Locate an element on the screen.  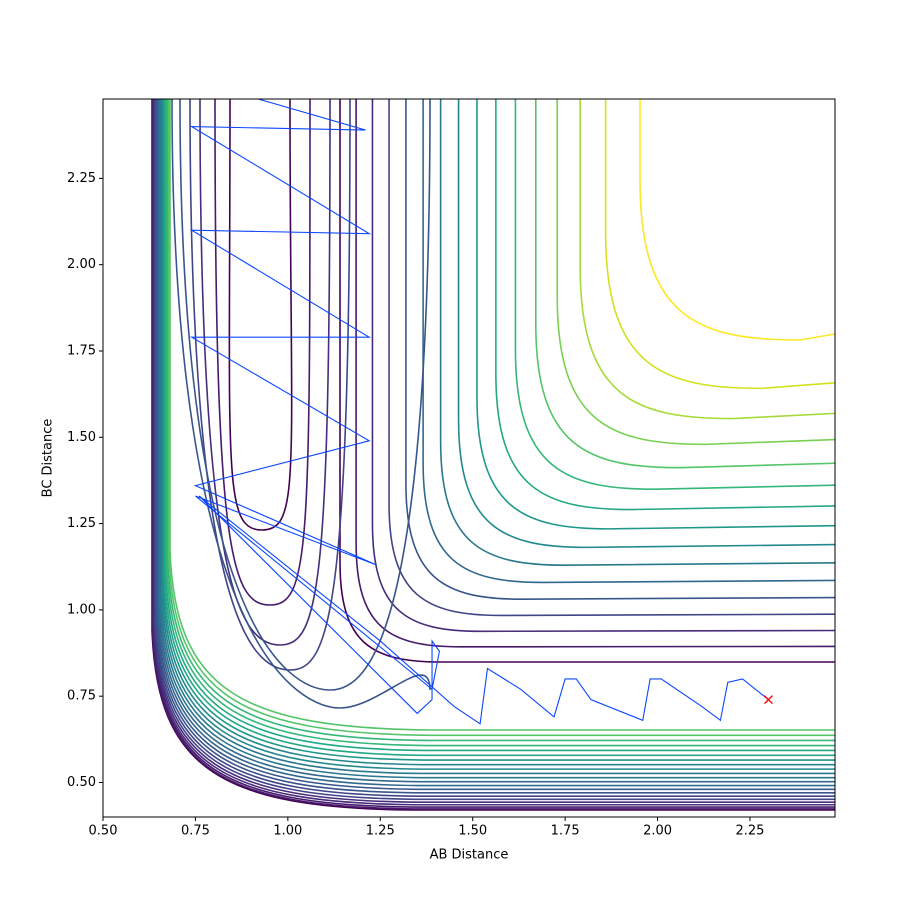
x-axis-label: AB Distance is located at coordinates (469, 855).